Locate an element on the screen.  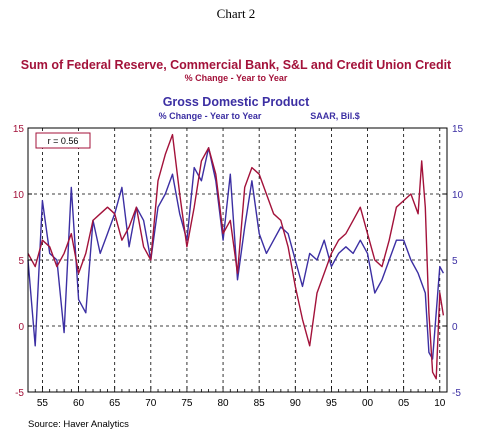
gdp-title: Gross Domestic Product is located at coordinates (236, 102).